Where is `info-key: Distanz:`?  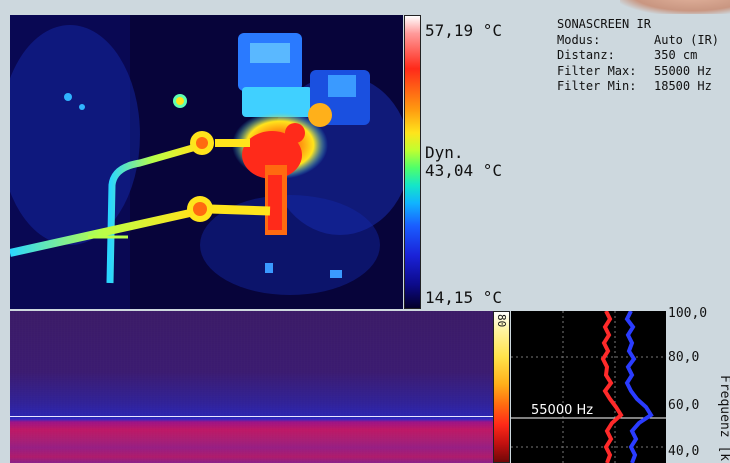 info-key: Distanz: is located at coordinates (586, 55).